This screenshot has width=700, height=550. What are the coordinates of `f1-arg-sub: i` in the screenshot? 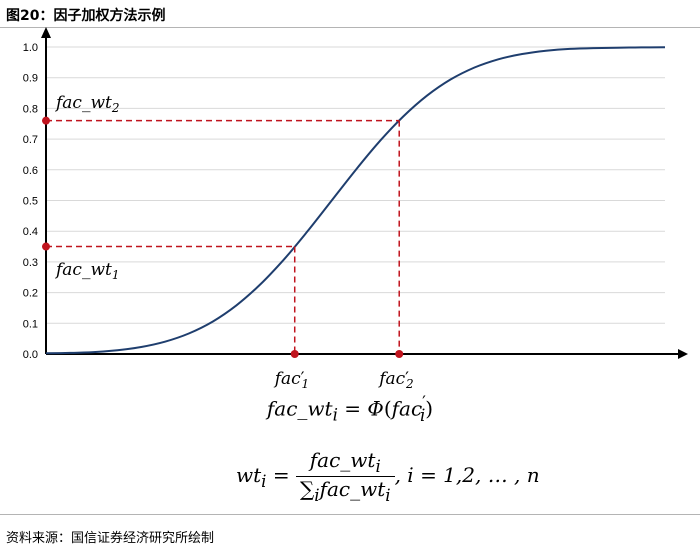 It's located at (422, 415).